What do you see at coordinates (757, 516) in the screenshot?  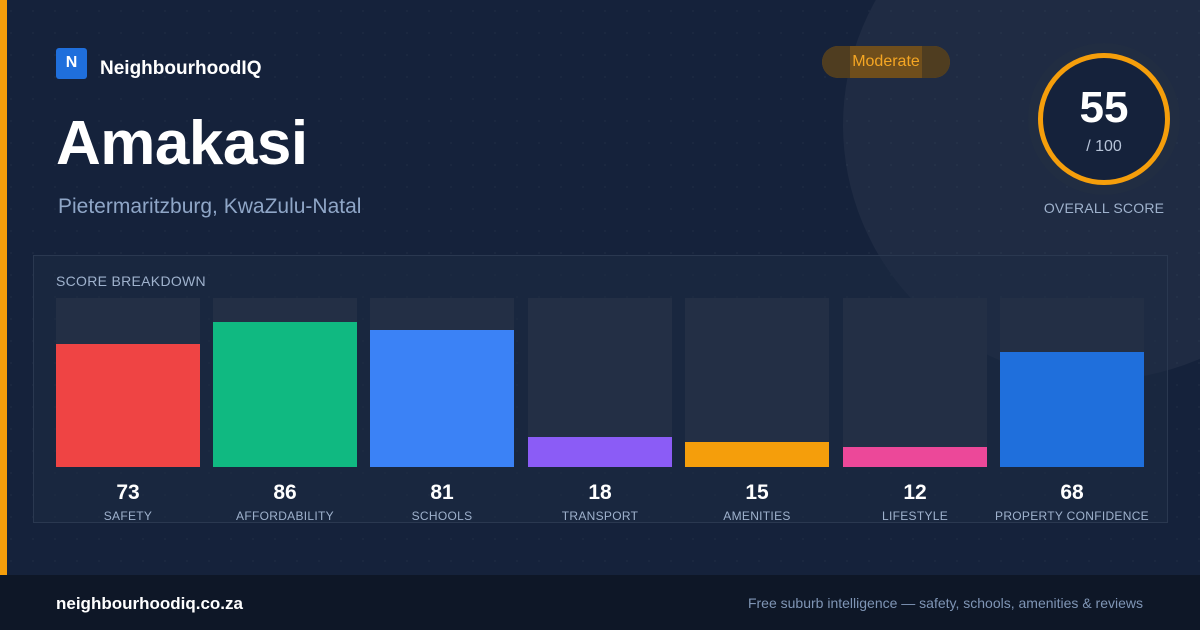 I see `bar-label: AMENITIES` at bounding box center [757, 516].